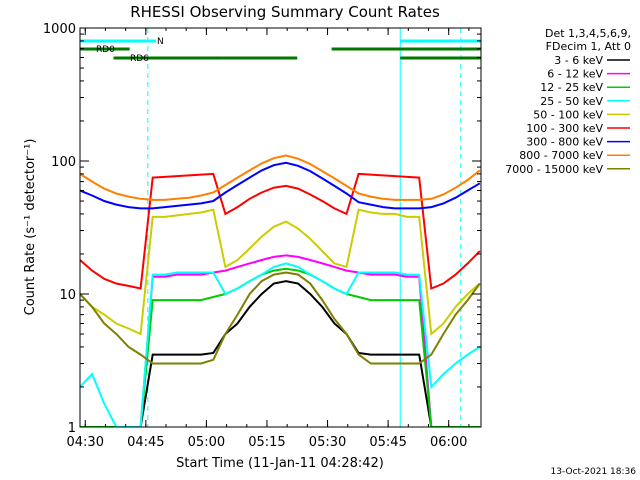 The image size is (640, 480). What do you see at coordinates (59, 29) in the screenshot?
I see `y-tick-label-3: 1000` at bounding box center [59, 29].